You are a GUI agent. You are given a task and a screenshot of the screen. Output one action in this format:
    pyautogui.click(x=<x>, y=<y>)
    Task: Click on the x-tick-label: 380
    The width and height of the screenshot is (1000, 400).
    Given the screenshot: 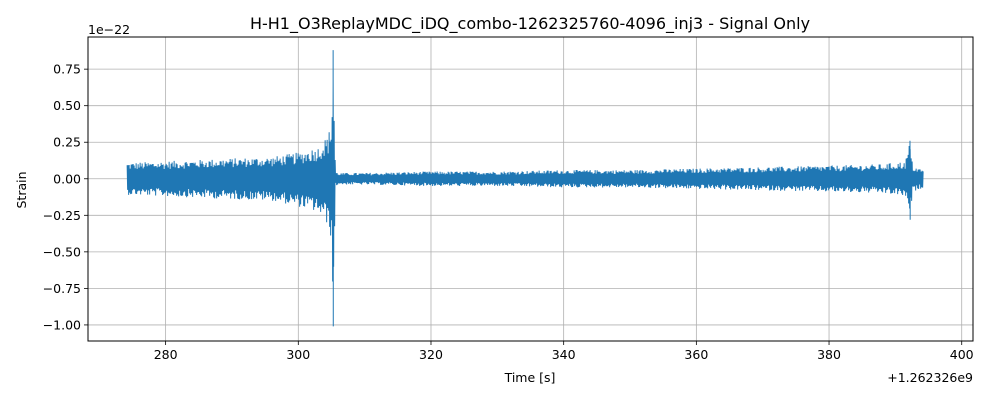 What is the action you would take?
    pyautogui.click(x=829, y=354)
    